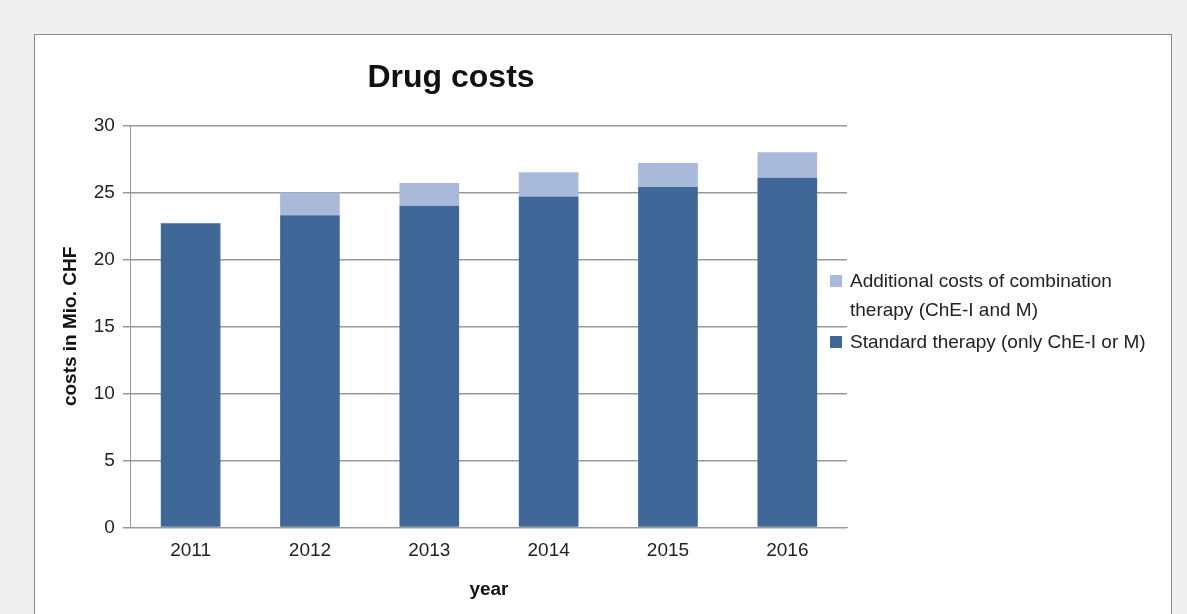 The height and width of the screenshot is (614, 1187). Describe the element at coordinates (104, 124) in the screenshot. I see `y-tick-label: 30` at that location.